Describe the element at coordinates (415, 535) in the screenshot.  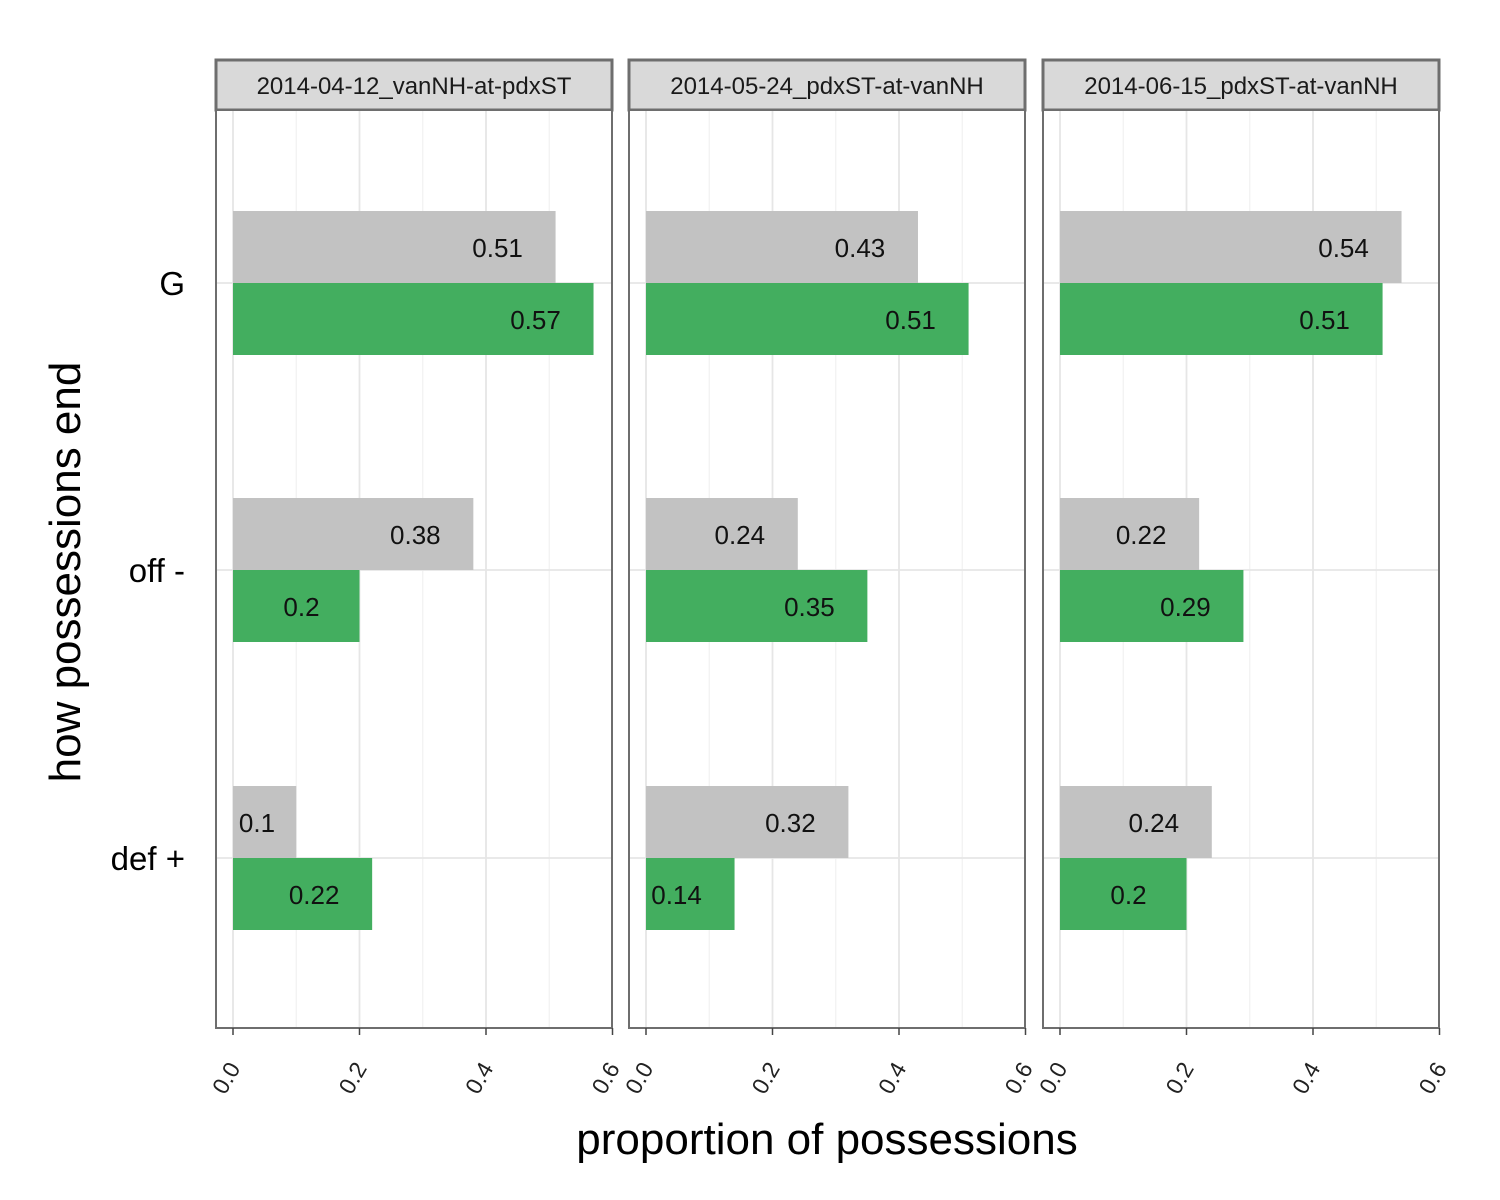
I see `bar-value-label: 0.38` at that location.